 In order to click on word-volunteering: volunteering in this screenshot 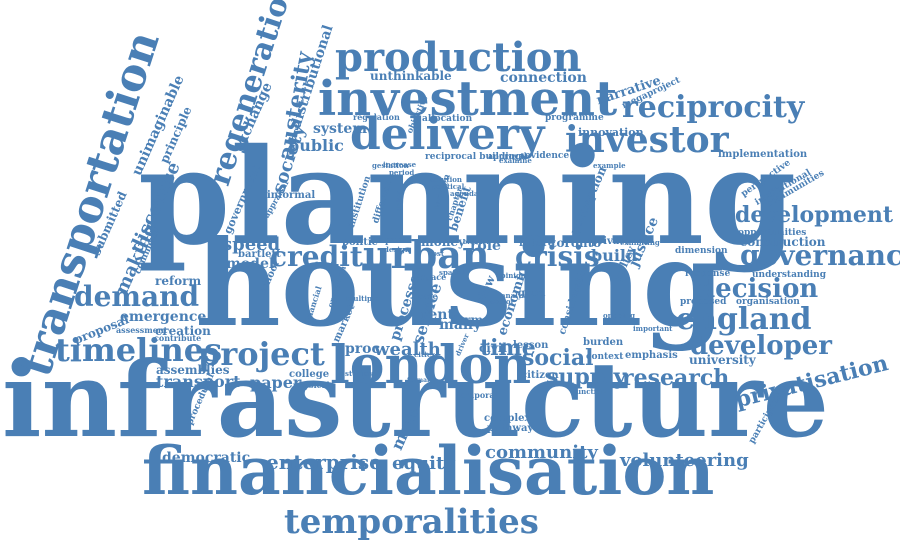, I will do `click(684, 460)`.